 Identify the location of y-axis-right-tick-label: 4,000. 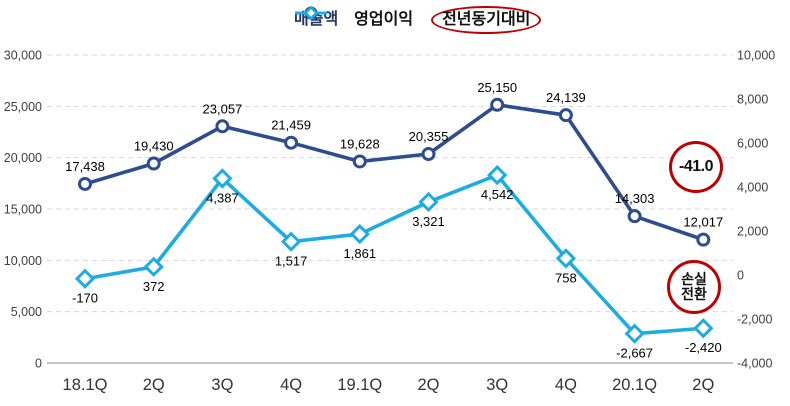
(752, 188).